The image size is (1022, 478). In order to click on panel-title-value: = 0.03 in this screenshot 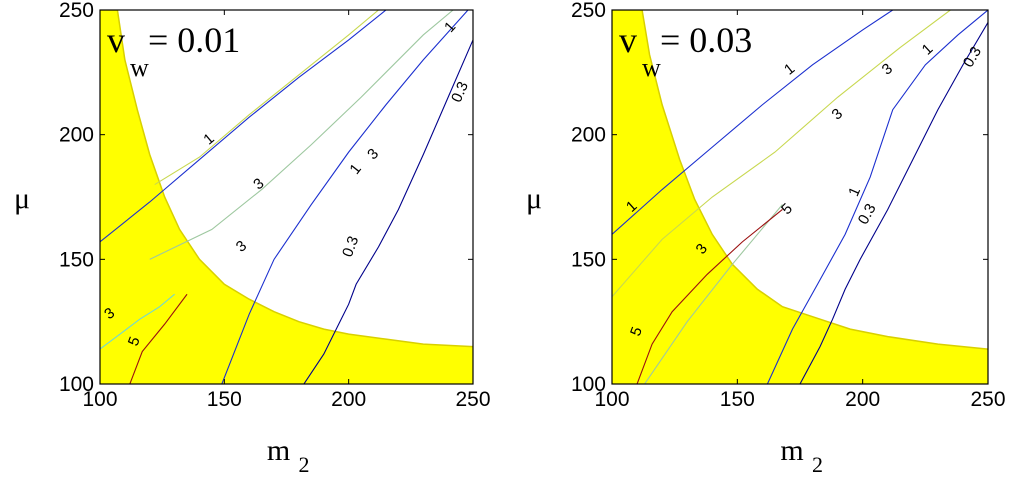, I will do `click(706, 40)`.